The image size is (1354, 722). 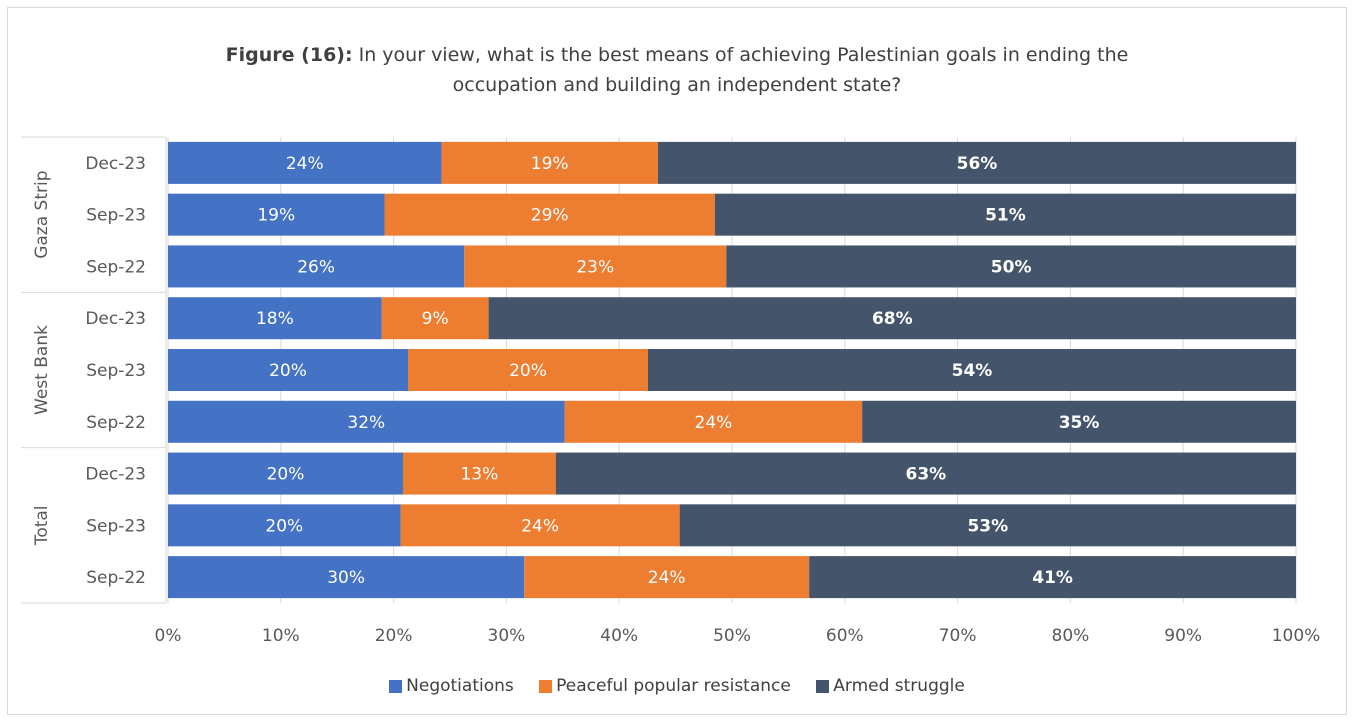 I want to click on legend-swatch-peaceful-resistance, so click(x=546, y=686).